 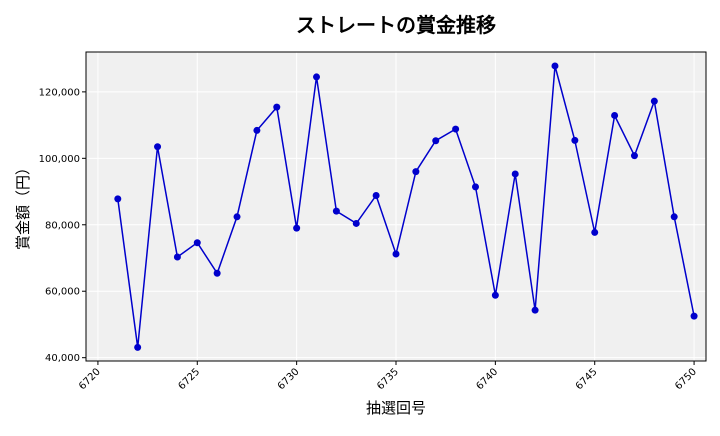 What do you see at coordinates (396, 408) in the screenshot?
I see `x-axis-label: 抽選回号` at bounding box center [396, 408].